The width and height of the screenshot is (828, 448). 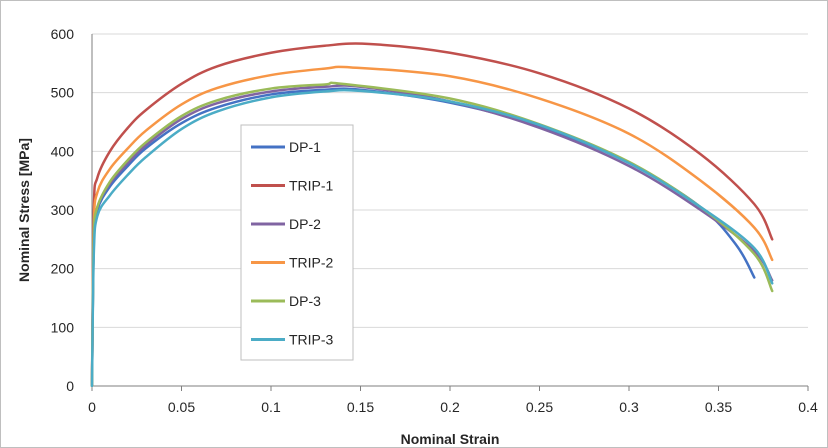 I want to click on x-tick-label: 0.25, so click(x=539, y=407).